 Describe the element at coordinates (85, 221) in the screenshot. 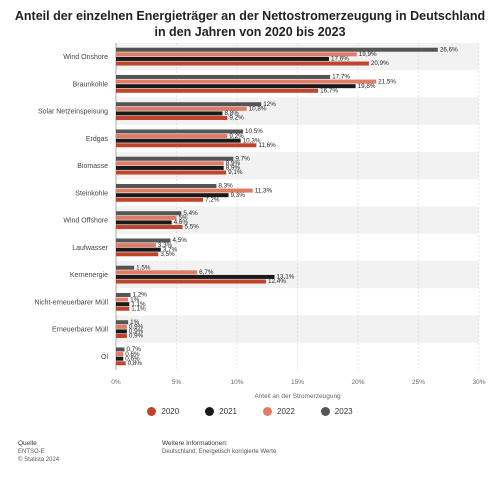

I see `category-label: Wind Offshore` at that location.